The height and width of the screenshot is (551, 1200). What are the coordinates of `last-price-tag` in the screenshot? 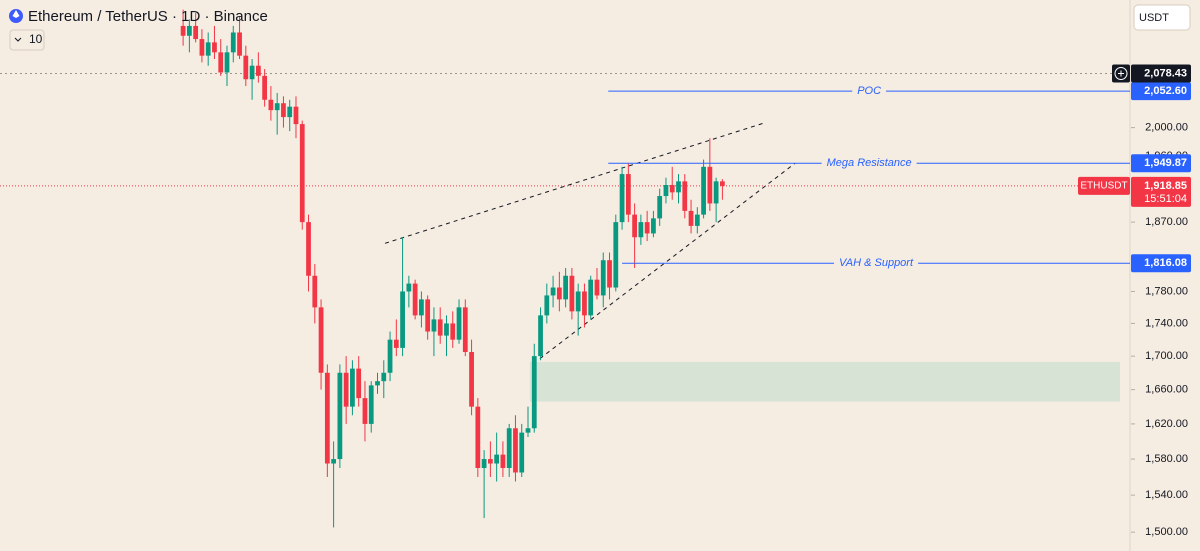 It's located at (1161, 191).